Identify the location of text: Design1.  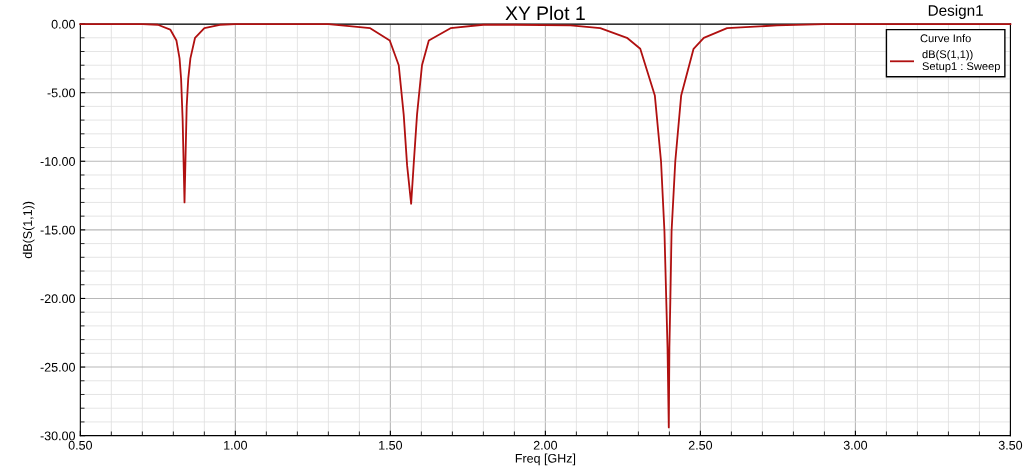
(955, 11).